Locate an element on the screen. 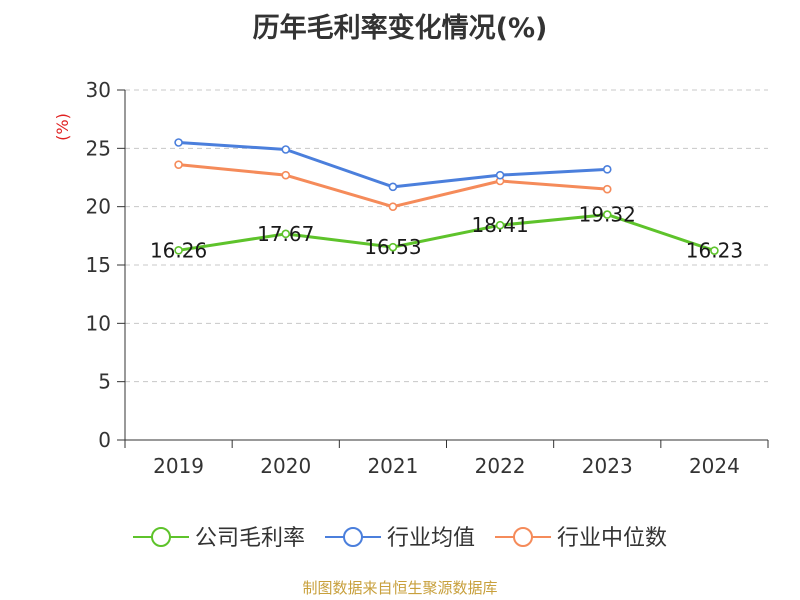  data-label: 16.23 is located at coordinates (714, 251).